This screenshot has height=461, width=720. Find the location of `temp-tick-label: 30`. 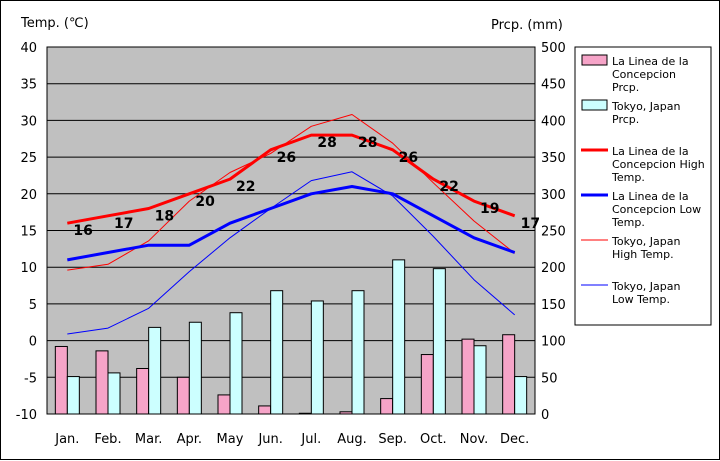

temp-tick-label: 30 is located at coordinates (28, 121).